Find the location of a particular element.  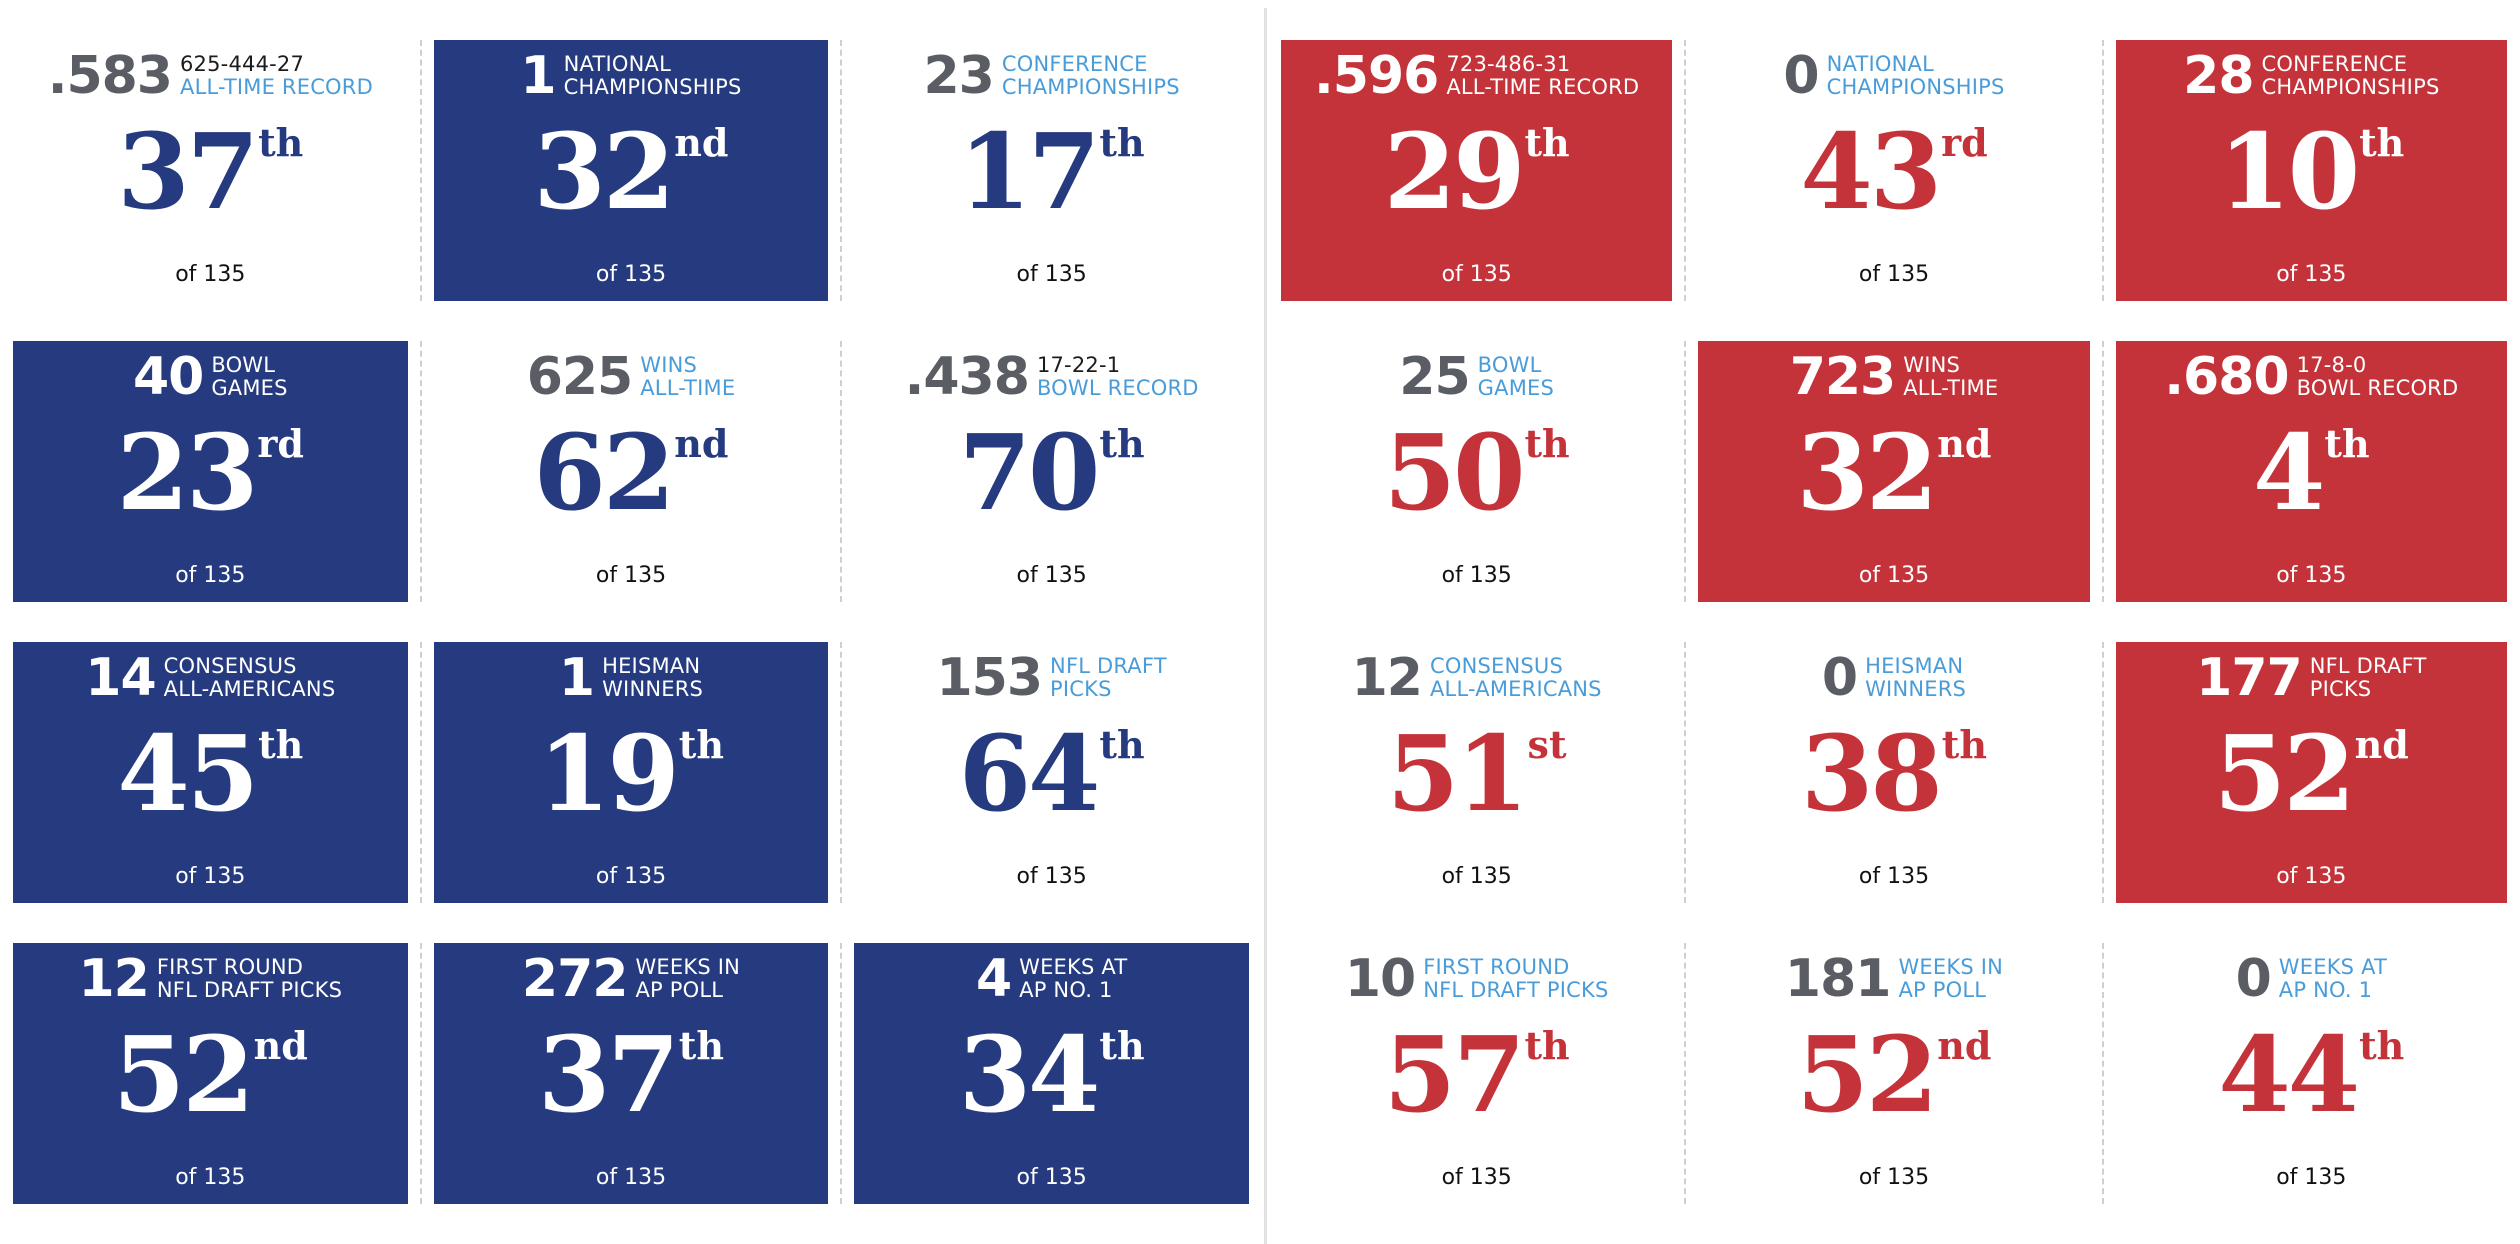

stat-header: 14 CONSENSUS ALL-AMERICANS is located at coordinates (210, 678).